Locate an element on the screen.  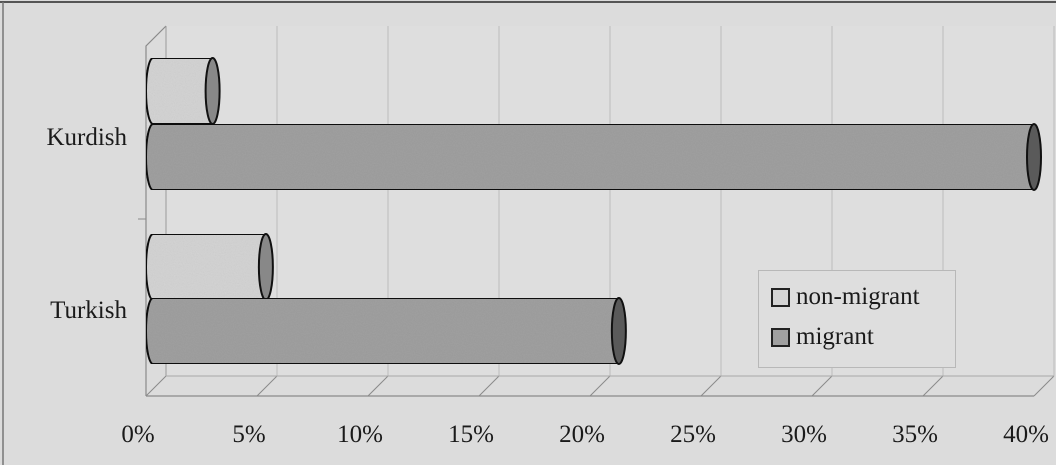
legend-swatch-non-migrant is located at coordinates (780, 297).